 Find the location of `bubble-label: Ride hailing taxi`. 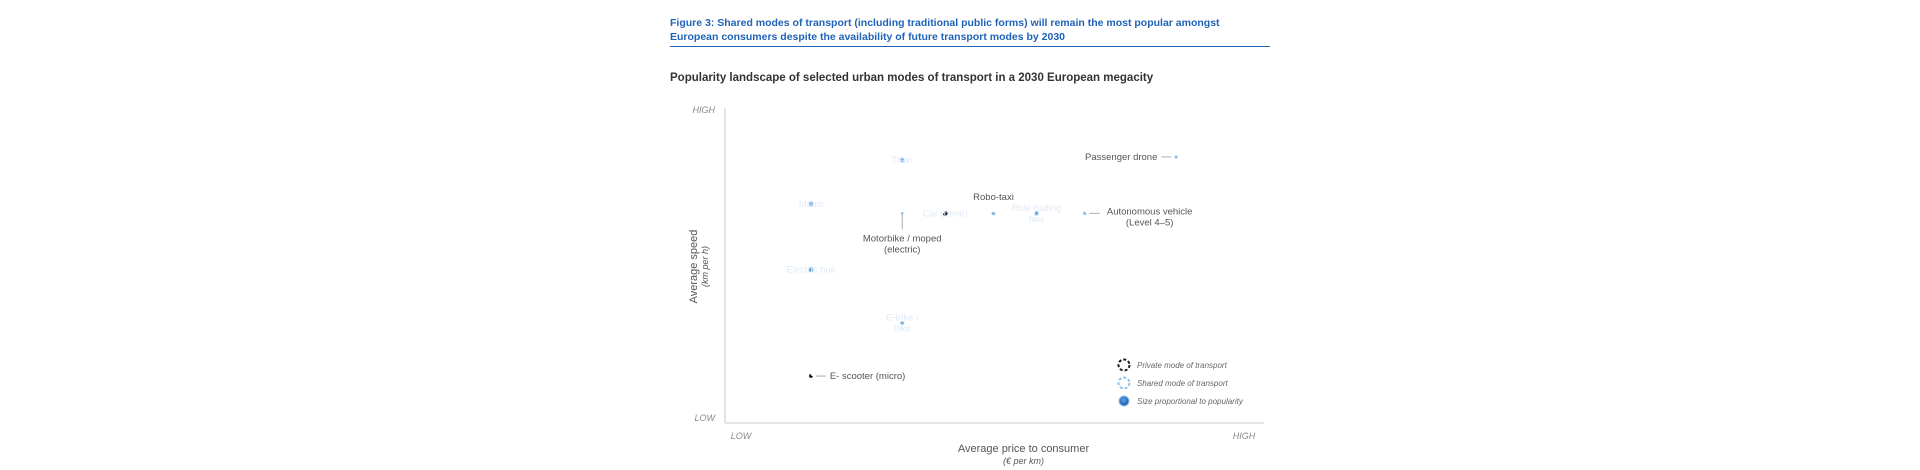

bubble-label: Ride hailing taxi is located at coordinates (1037, 214).